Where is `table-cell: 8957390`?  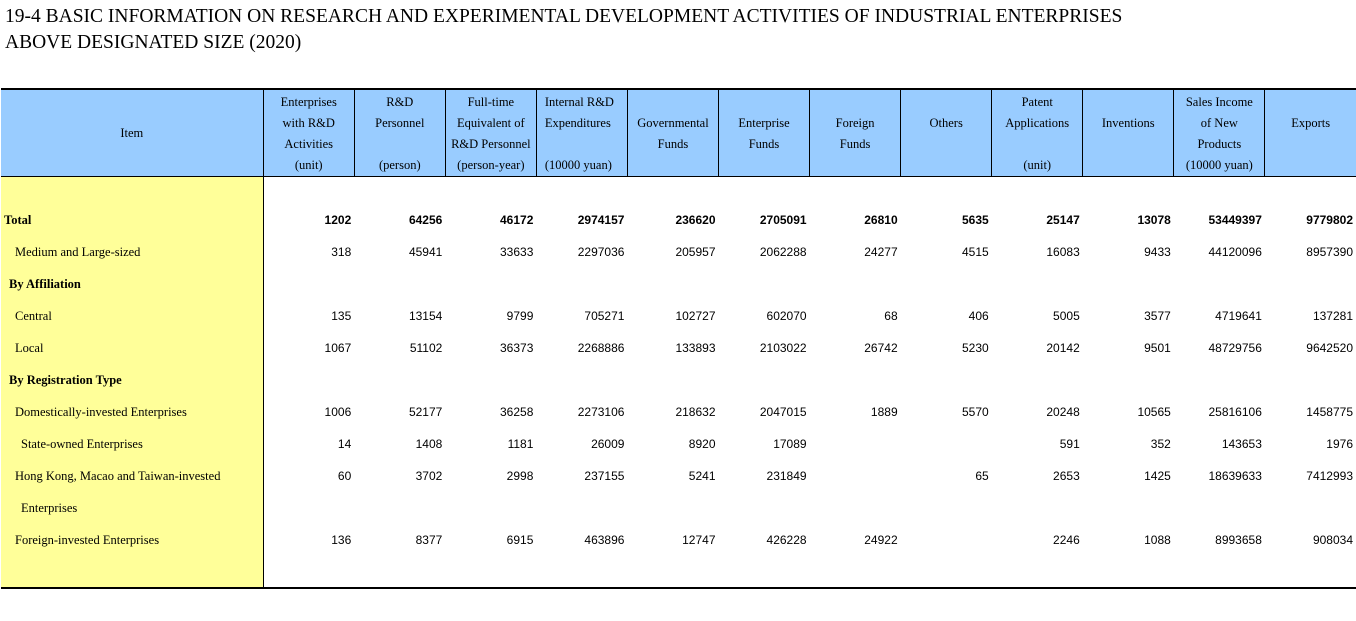
table-cell: 8957390 is located at coordinates (1329, 252).